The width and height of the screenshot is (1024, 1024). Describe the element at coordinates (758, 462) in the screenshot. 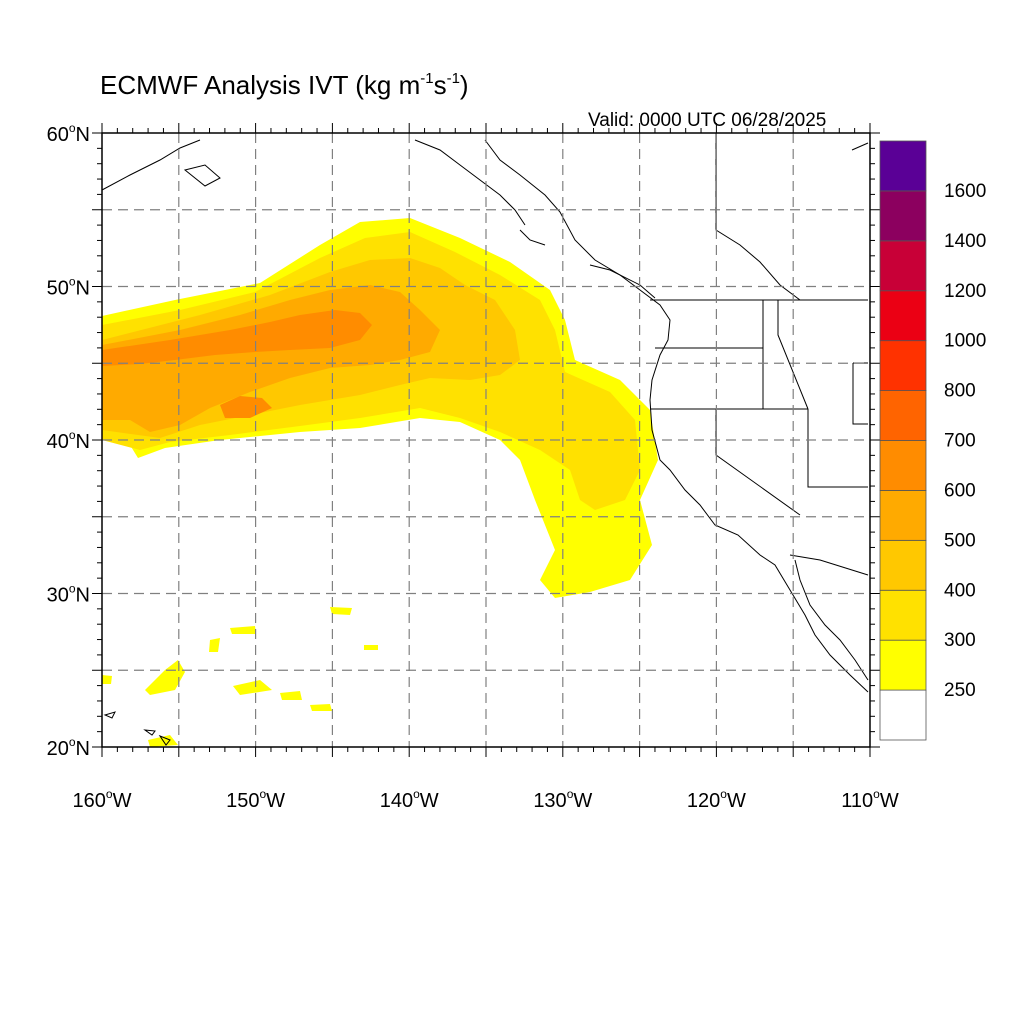

I see `border-ca-nv` at that location.